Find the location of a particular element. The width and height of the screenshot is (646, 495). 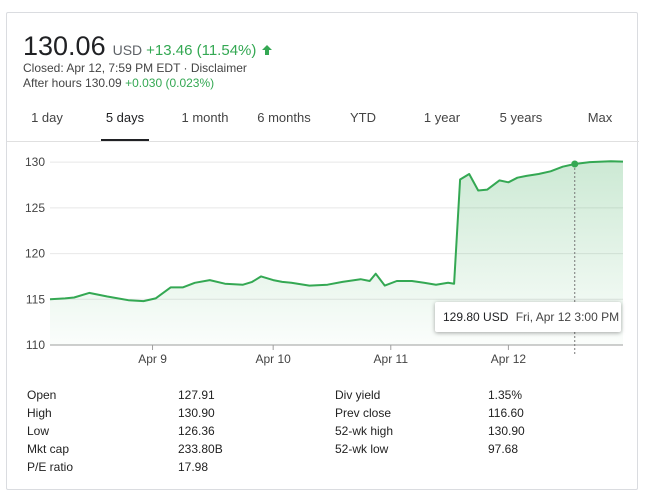

stat-label: 52-wk high is located at coordinates (364, 431).